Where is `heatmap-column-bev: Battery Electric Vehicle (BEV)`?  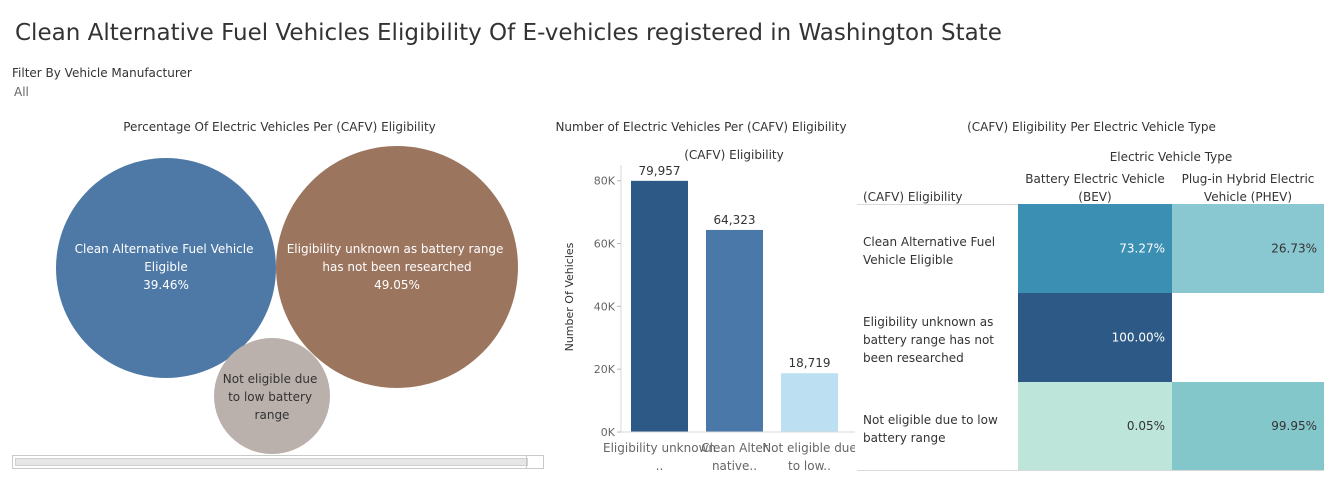 heatmap-column-bev: Battery Electric Vehicle (BEV) is located at coordinates (1095, 188).